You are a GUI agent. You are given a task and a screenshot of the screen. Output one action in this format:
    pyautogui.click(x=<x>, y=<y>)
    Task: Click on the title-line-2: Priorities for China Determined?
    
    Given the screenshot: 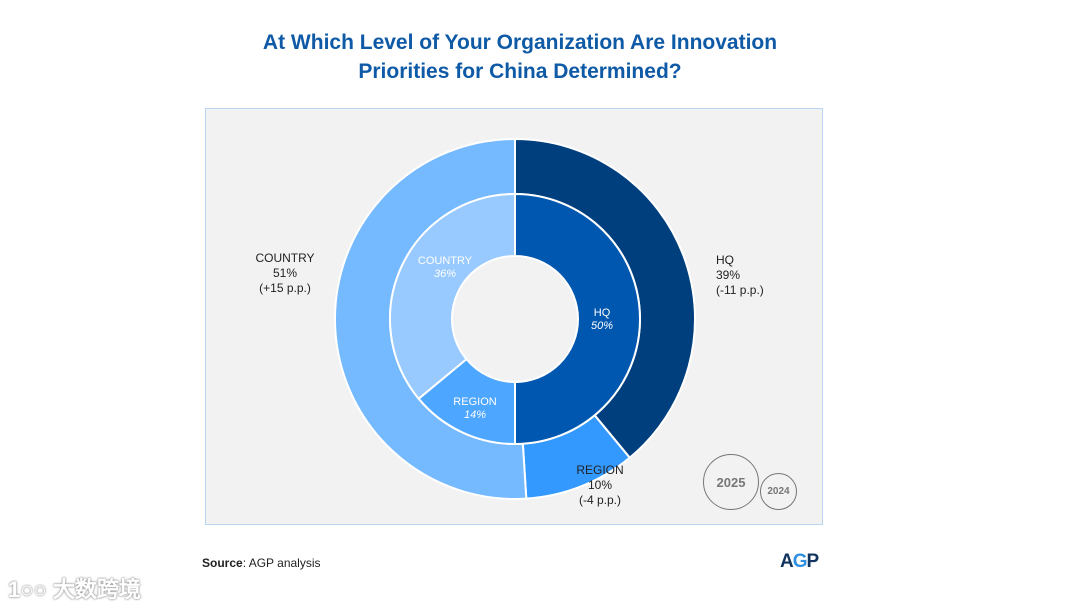 What is the action you would take?
    pyautogui.click(x=520, y=71)
    